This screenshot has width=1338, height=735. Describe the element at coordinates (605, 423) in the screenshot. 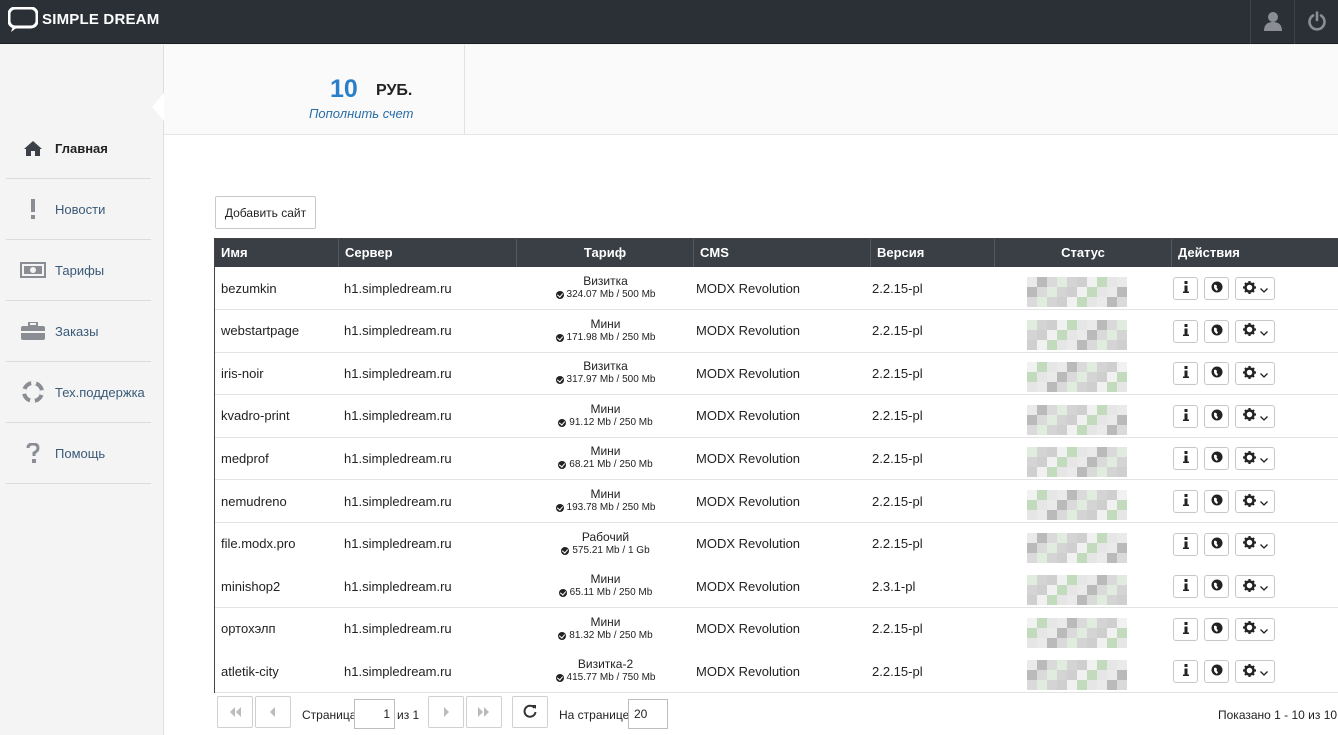

I see `disk-usage: 91.12 Mb / 250 Mb` at that location.